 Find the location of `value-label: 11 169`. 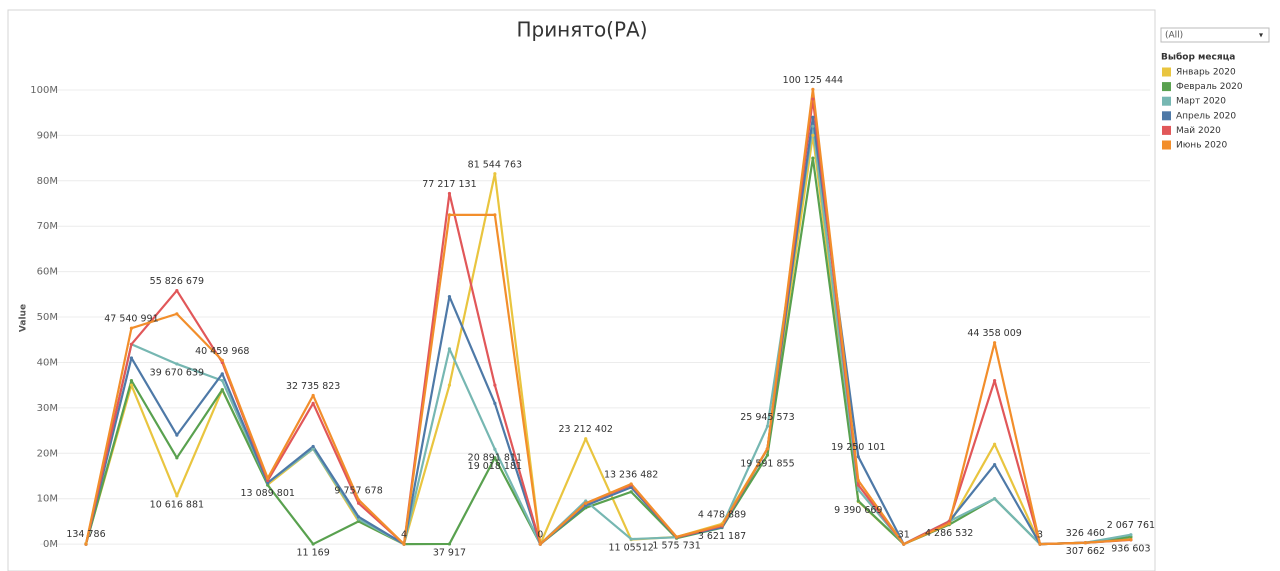

value-label: 11 169 is located at coordinates (313, 553).